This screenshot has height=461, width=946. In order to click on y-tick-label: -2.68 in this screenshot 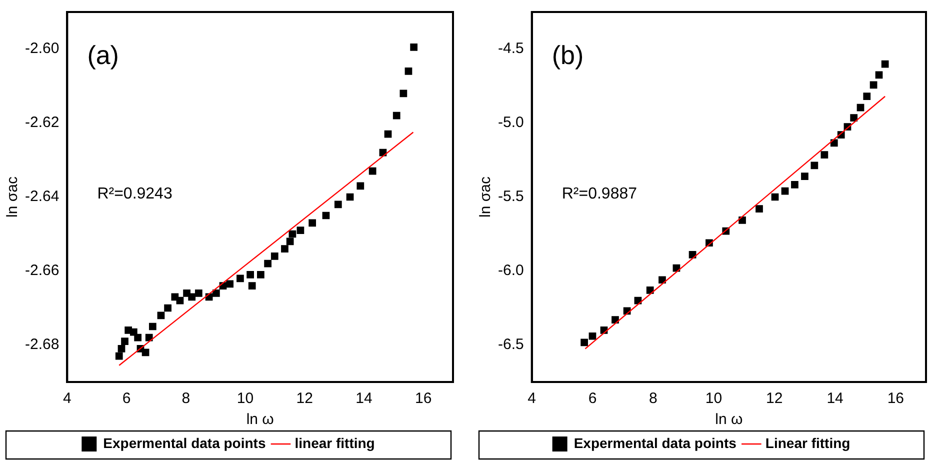, I will do `click(42, 345)`.